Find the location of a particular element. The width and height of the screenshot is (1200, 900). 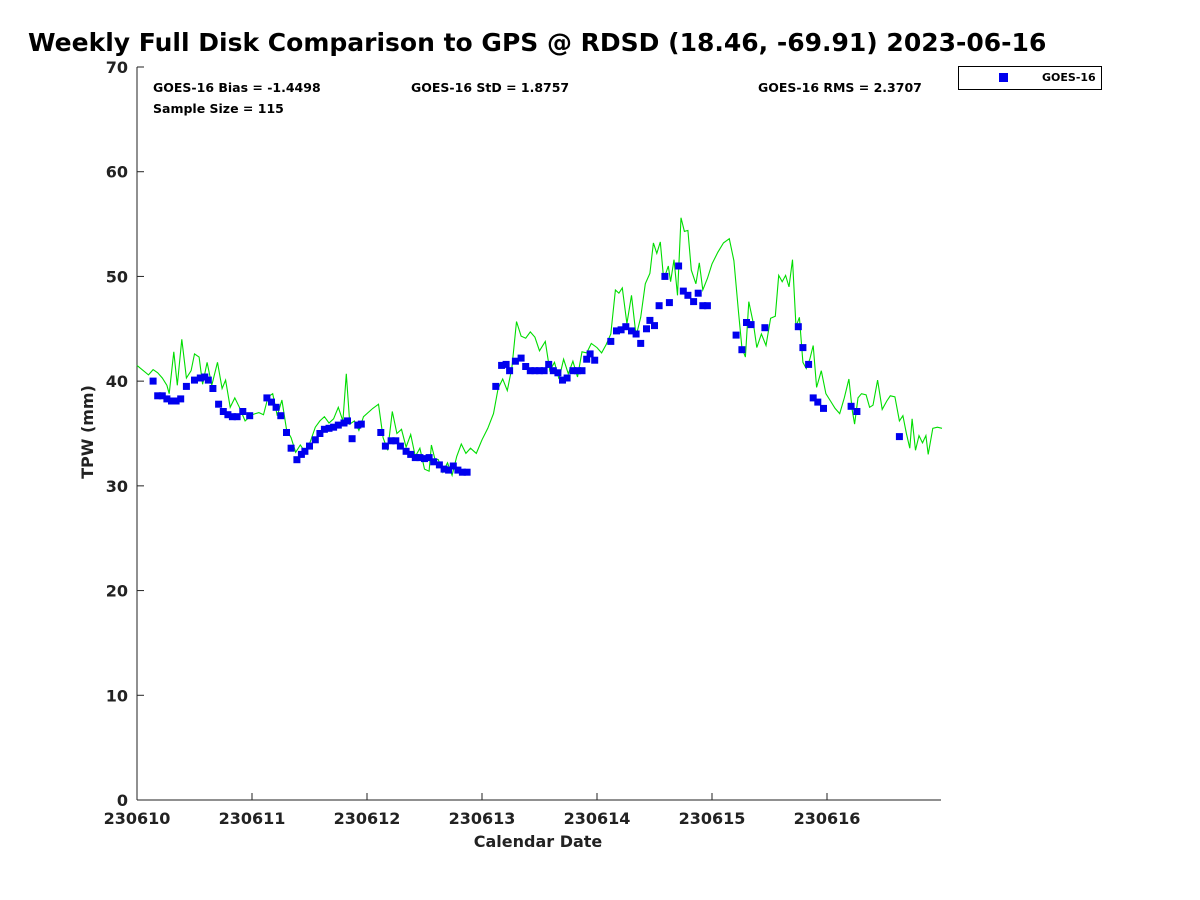

x-tick-label: 230615 is located at coordinates (712, 818).